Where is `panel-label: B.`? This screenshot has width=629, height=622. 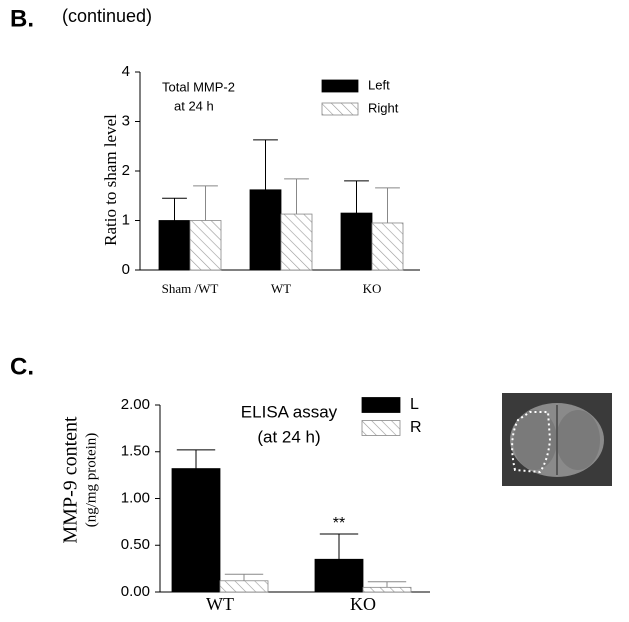
panel-label: B. is located at coordinates (22, 18).